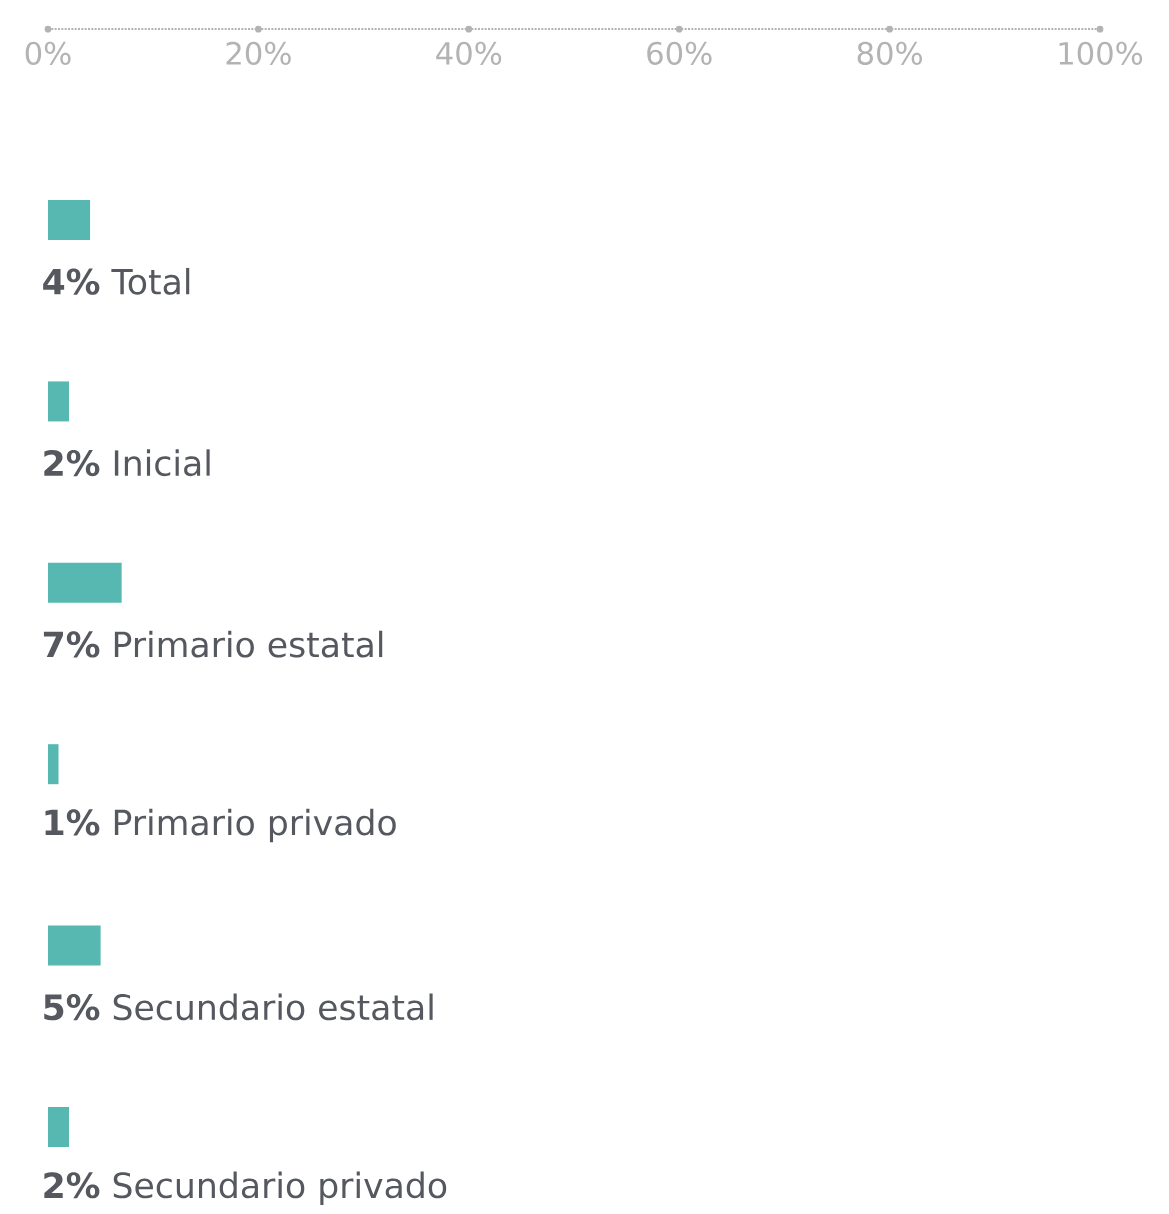 The height and width of the screenshot is (1214, 1169). Describe the element at coordinates (162, 463) in the screenshot. I see `y-tick-label: Inicial` at that location.